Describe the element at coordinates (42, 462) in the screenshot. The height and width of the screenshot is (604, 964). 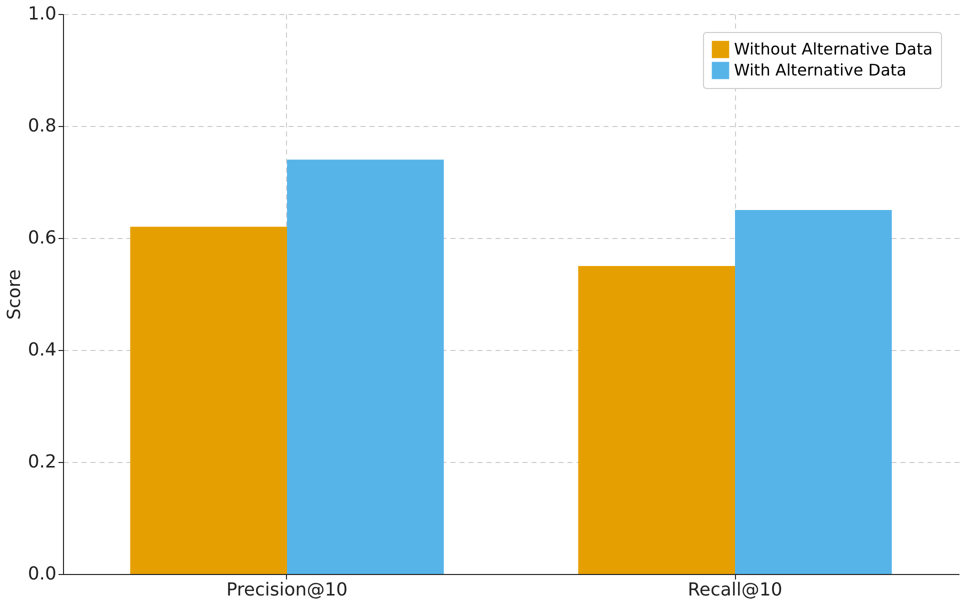
I see `y-tick-label: 0.2` at that location.